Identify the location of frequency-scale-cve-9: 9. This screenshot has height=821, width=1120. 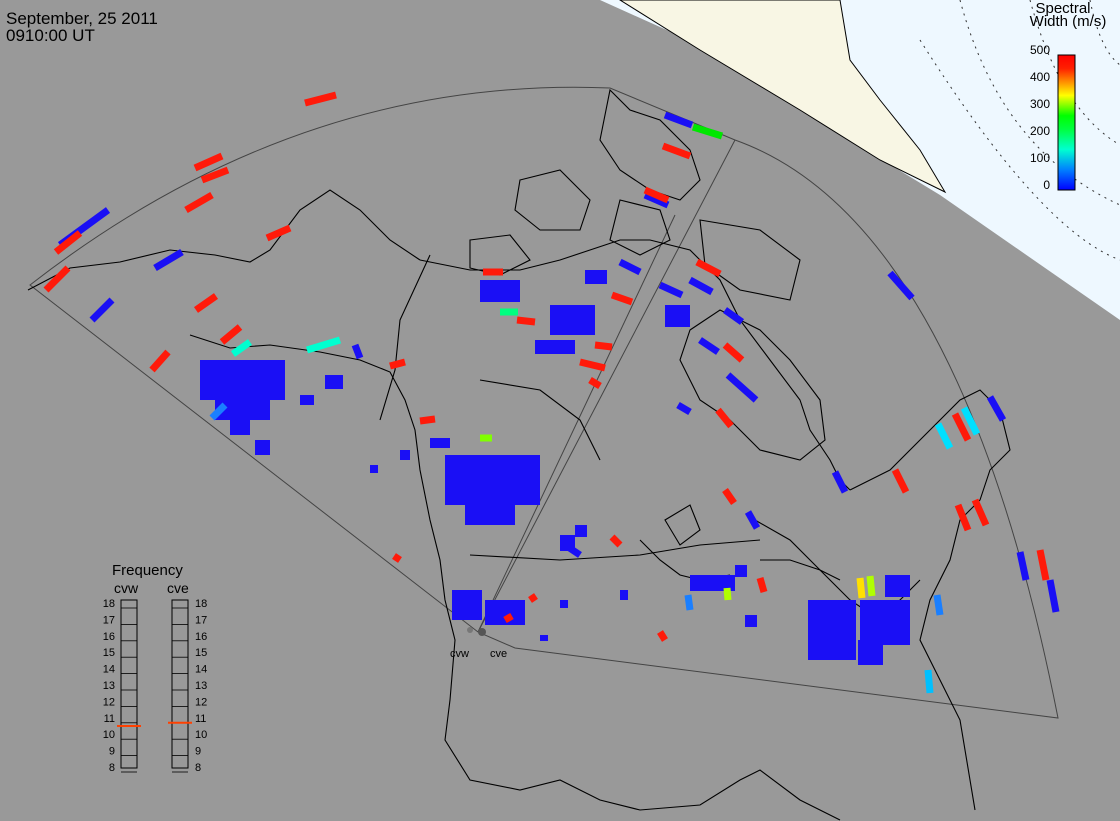
(198, 752).